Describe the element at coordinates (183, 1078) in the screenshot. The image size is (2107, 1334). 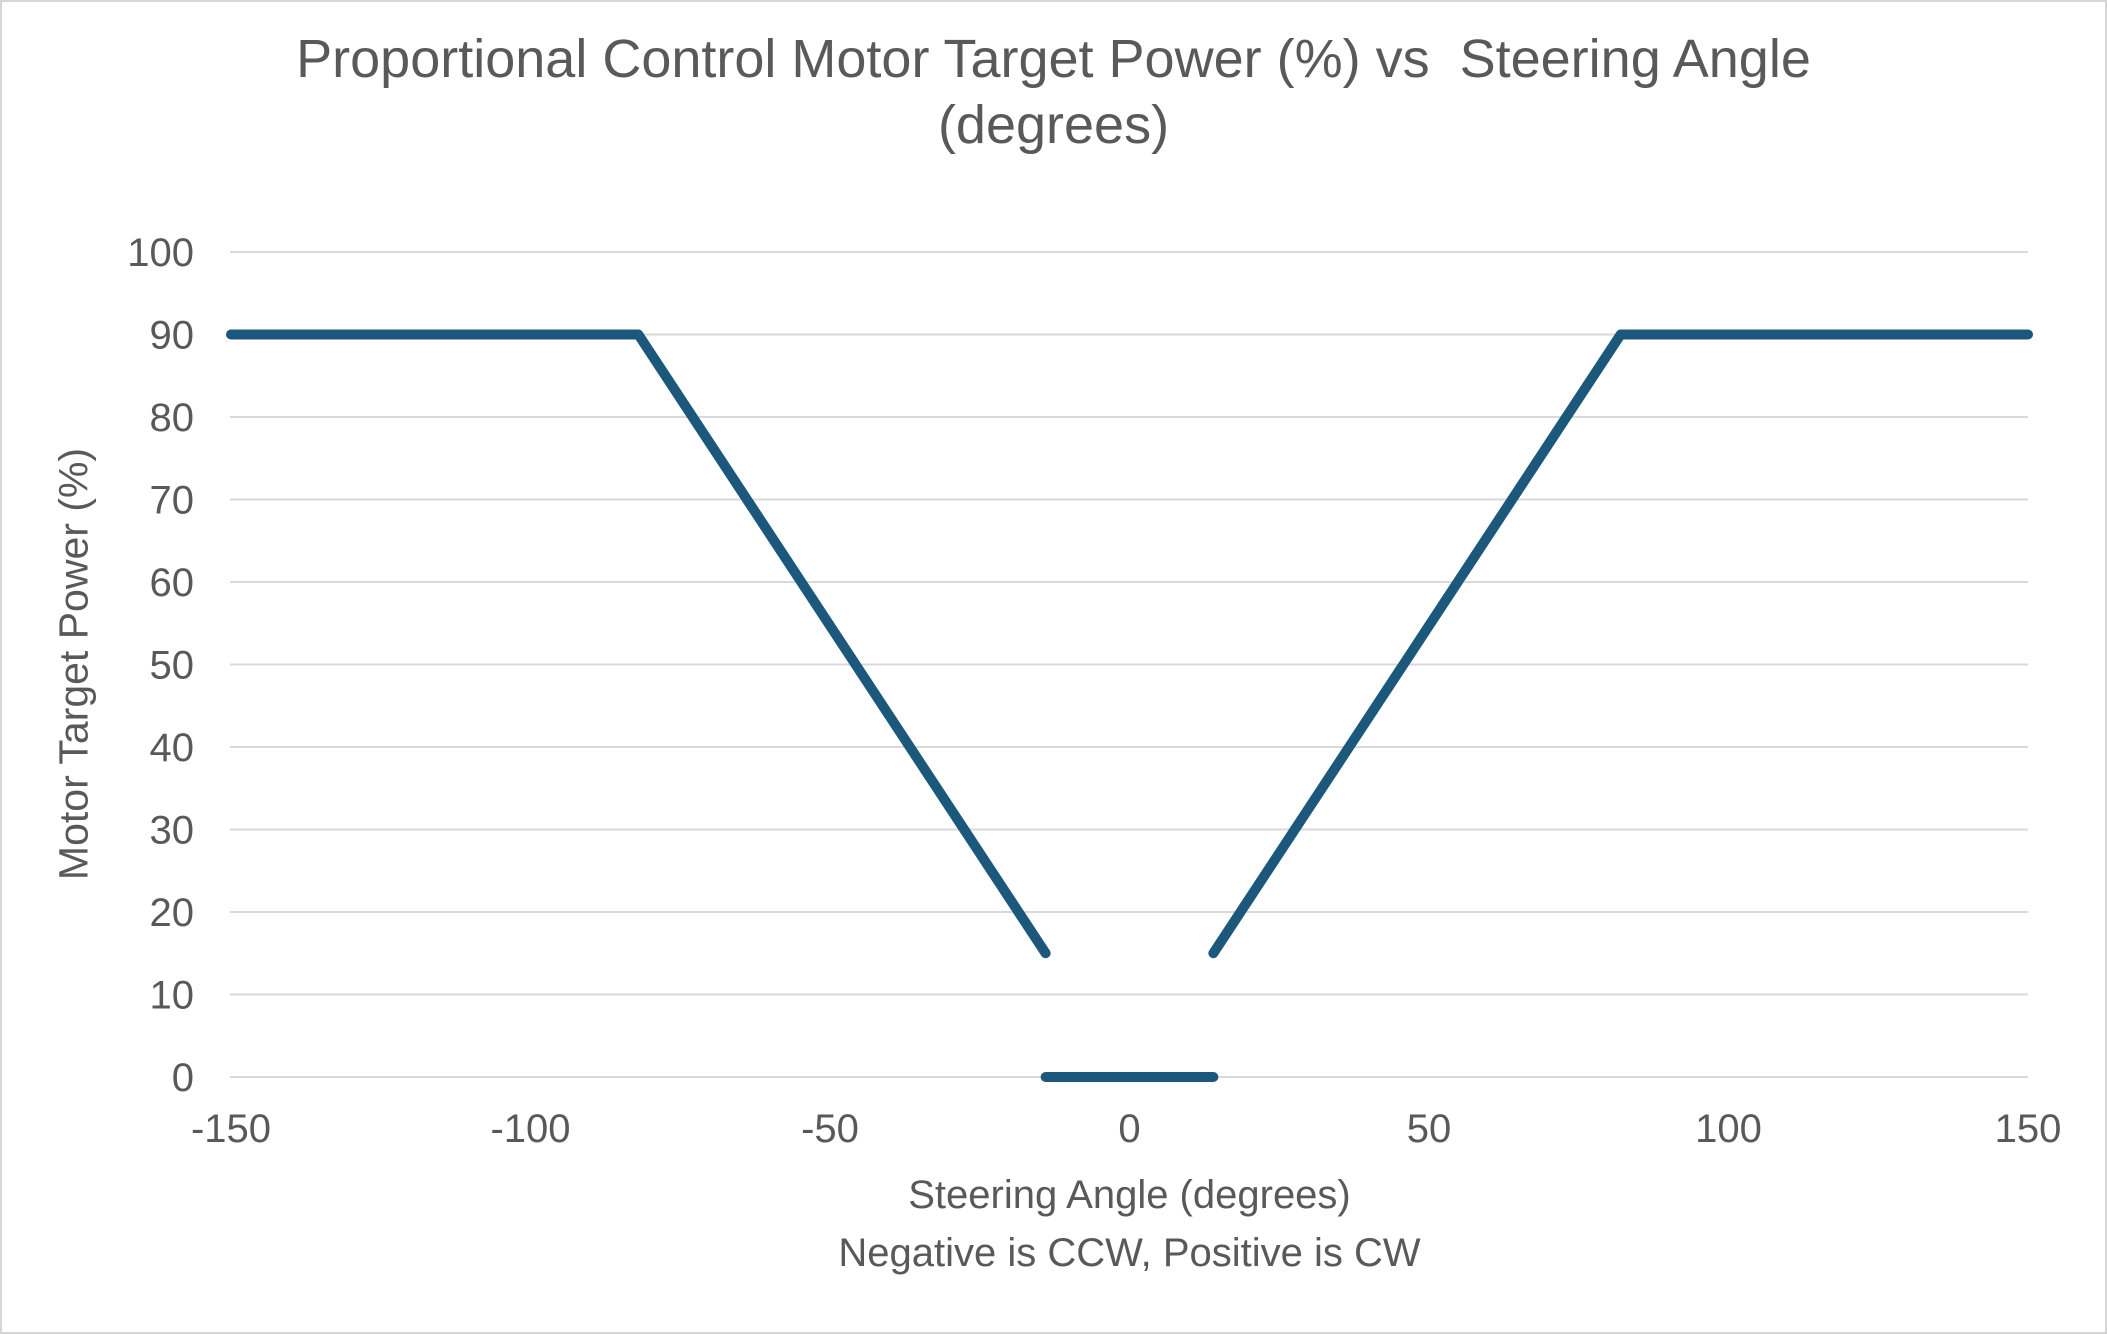
I see `y-tick-label-0: 0` at that location.